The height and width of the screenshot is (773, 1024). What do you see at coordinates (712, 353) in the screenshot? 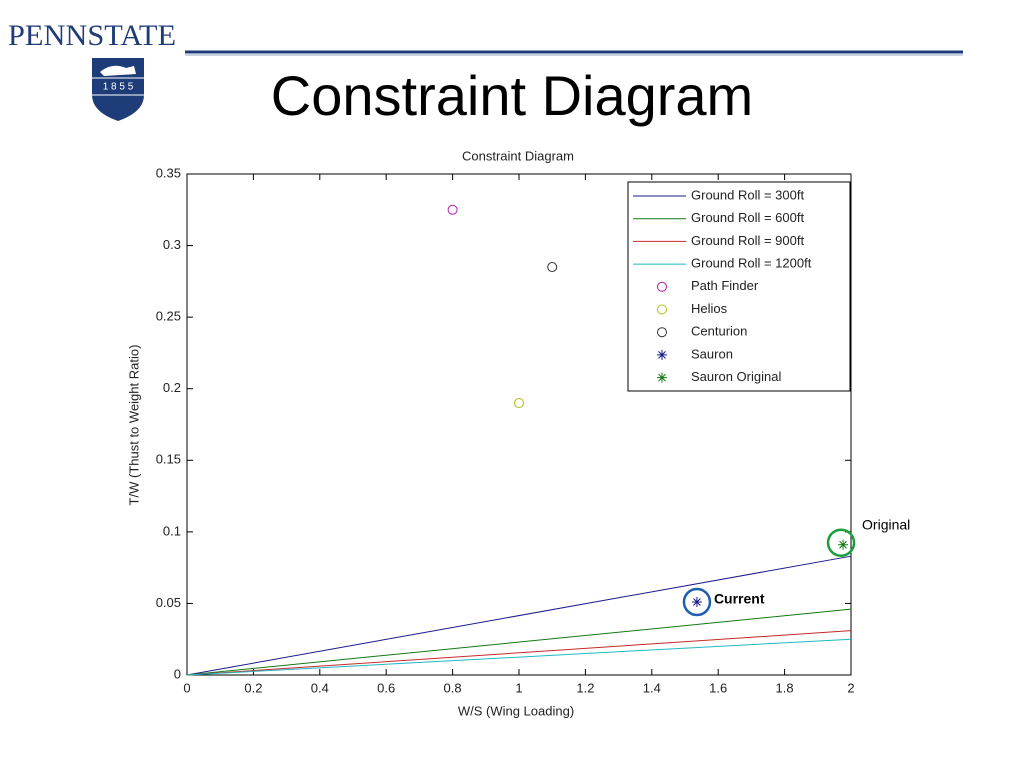
I see `legend-label: Sauron` at bounding box center [712, 353].